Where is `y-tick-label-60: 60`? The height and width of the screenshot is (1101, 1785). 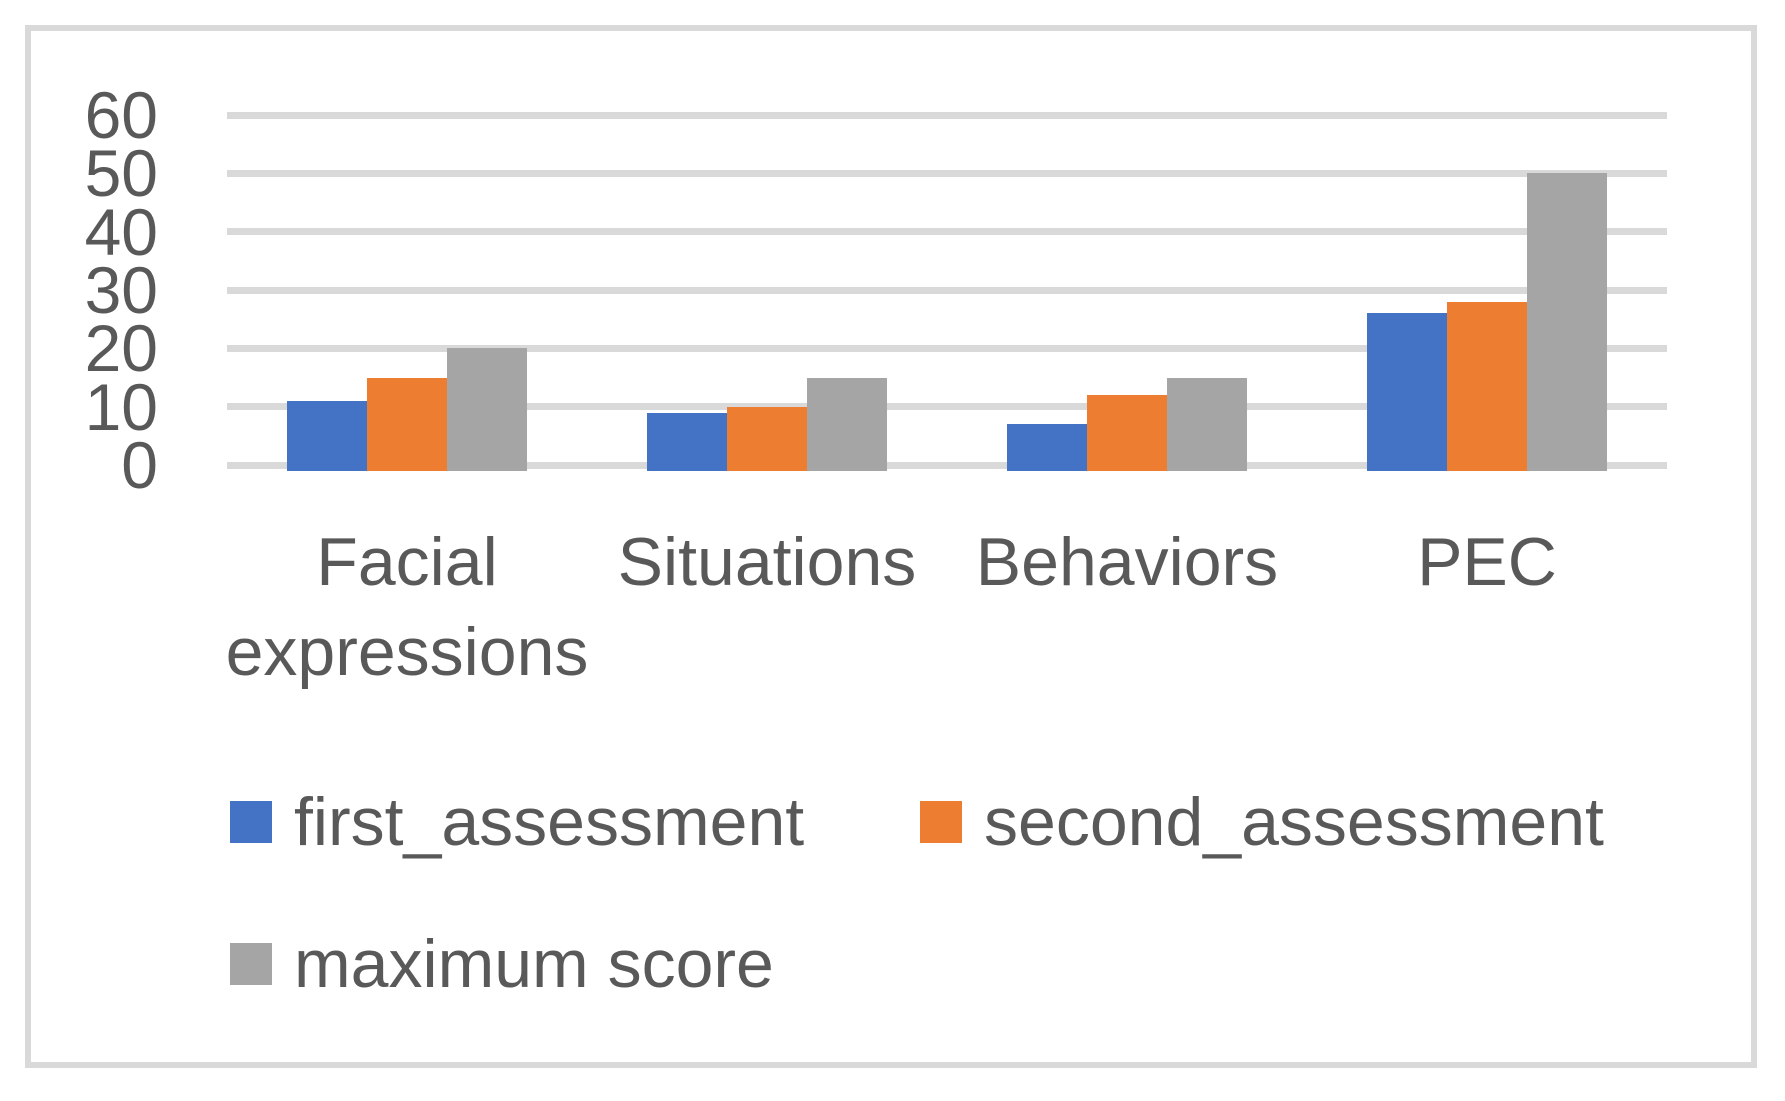
y-tick-label-60: 60 is located at coordinates (121, 115).